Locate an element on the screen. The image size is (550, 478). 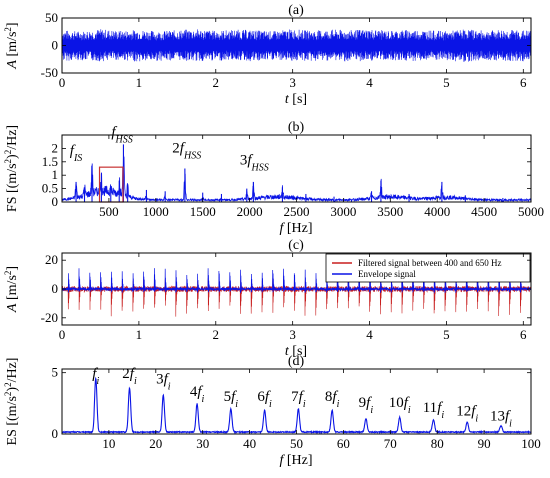
x-tick-label: 30 is located at coordinates (202, 443).